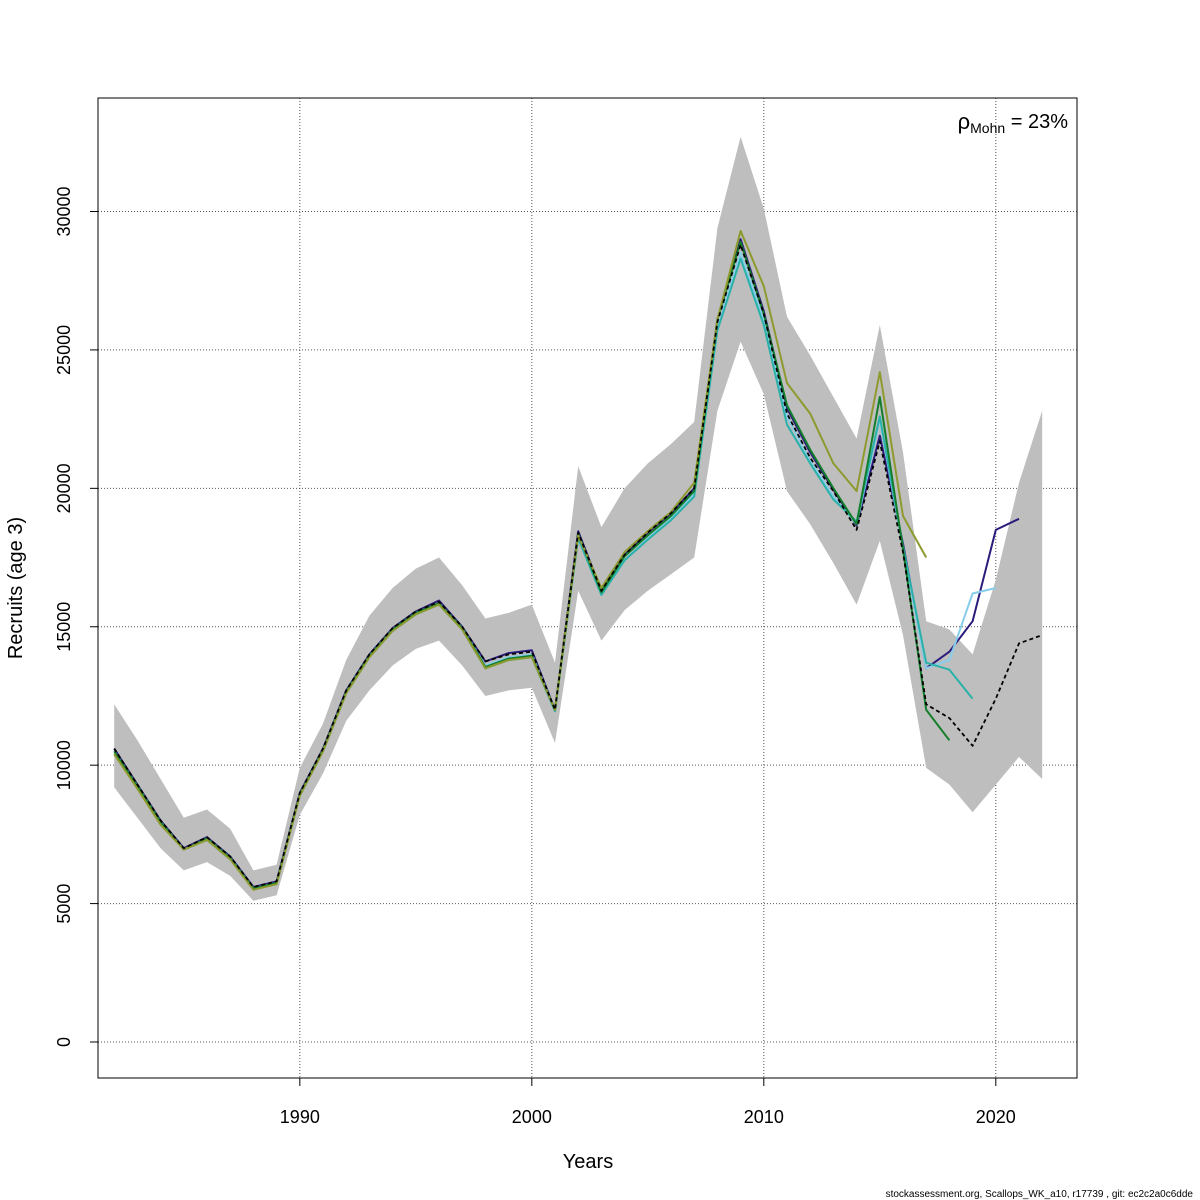  Describe the element at coordinates (532, 1117) in the screenshot. I see `x-tick-label: 2000` at that location.